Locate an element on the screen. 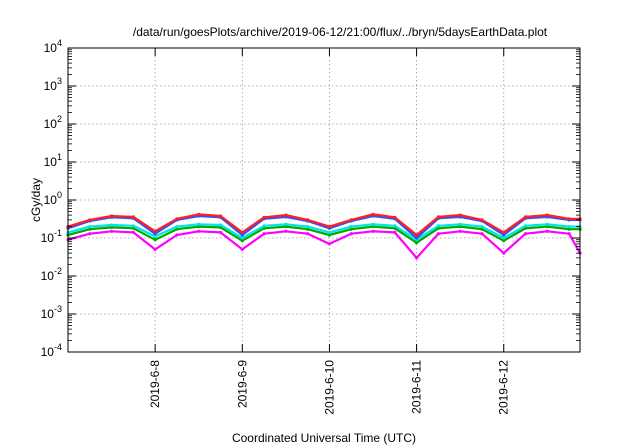 Image resolution: width=640 pixels, height=448 pixels. x-tick-label: 2019-6-10 is located at coordinates (329, 387).